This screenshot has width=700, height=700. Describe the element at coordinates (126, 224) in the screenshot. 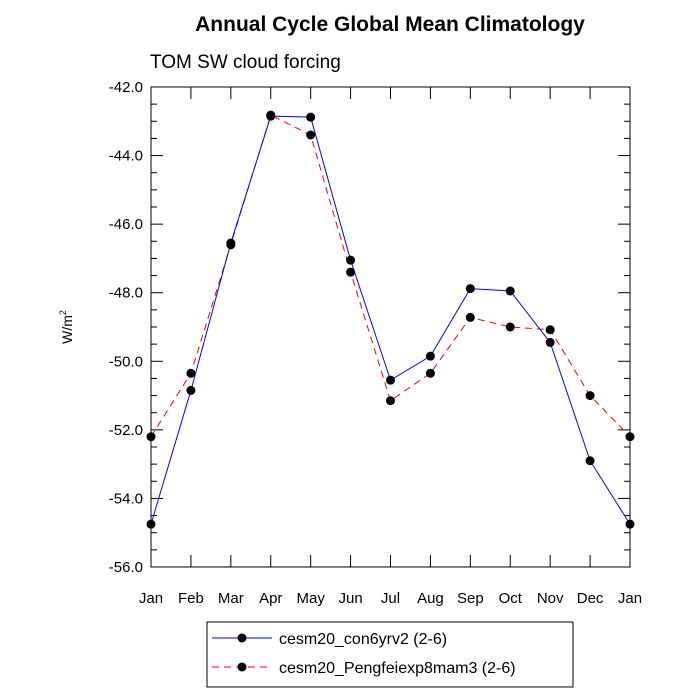

I see `y-tick-label: -46.0` at that location.